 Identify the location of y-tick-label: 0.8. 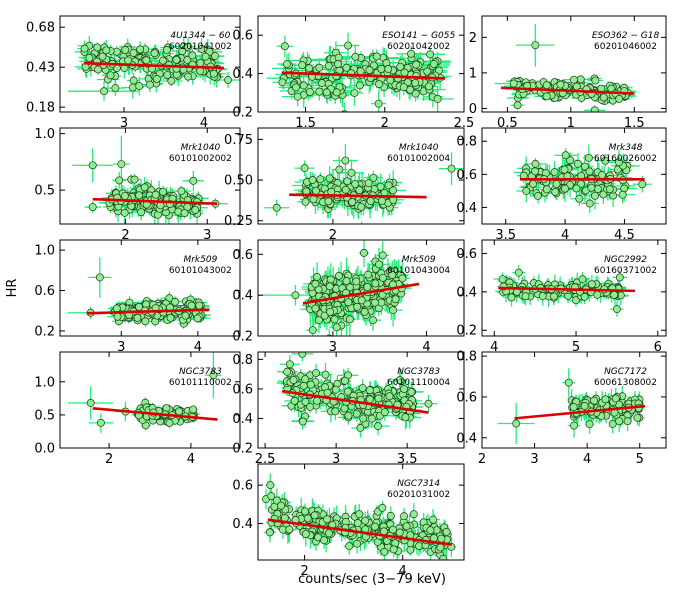
(466, 142).